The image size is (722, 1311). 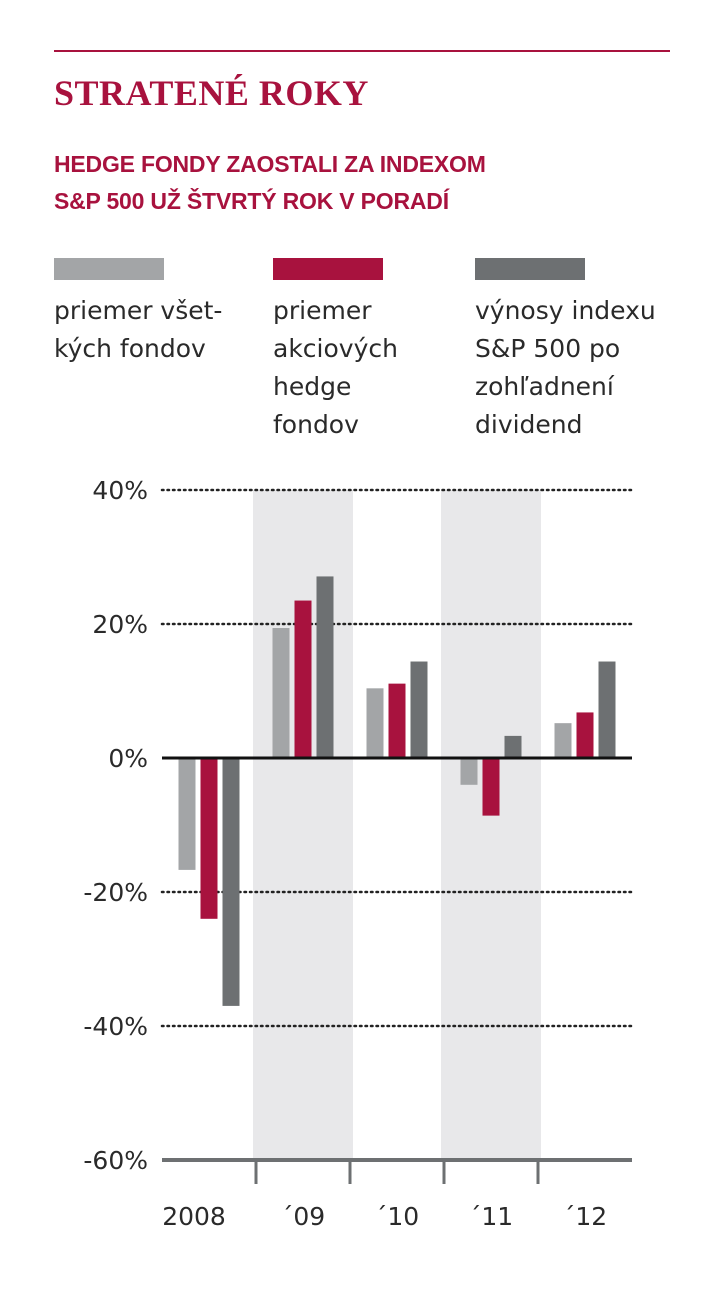 I want to click on legend-label-line: výnosy indexu, so click(x=565, y=310).